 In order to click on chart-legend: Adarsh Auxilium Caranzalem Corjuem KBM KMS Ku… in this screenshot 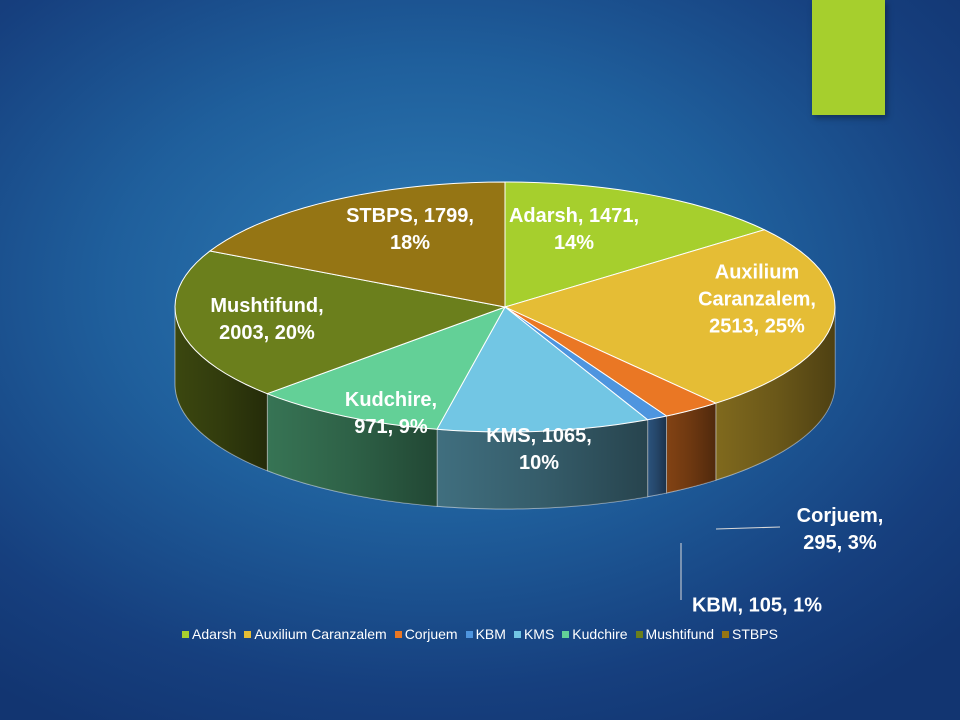, I will do `click(480, 634)`.